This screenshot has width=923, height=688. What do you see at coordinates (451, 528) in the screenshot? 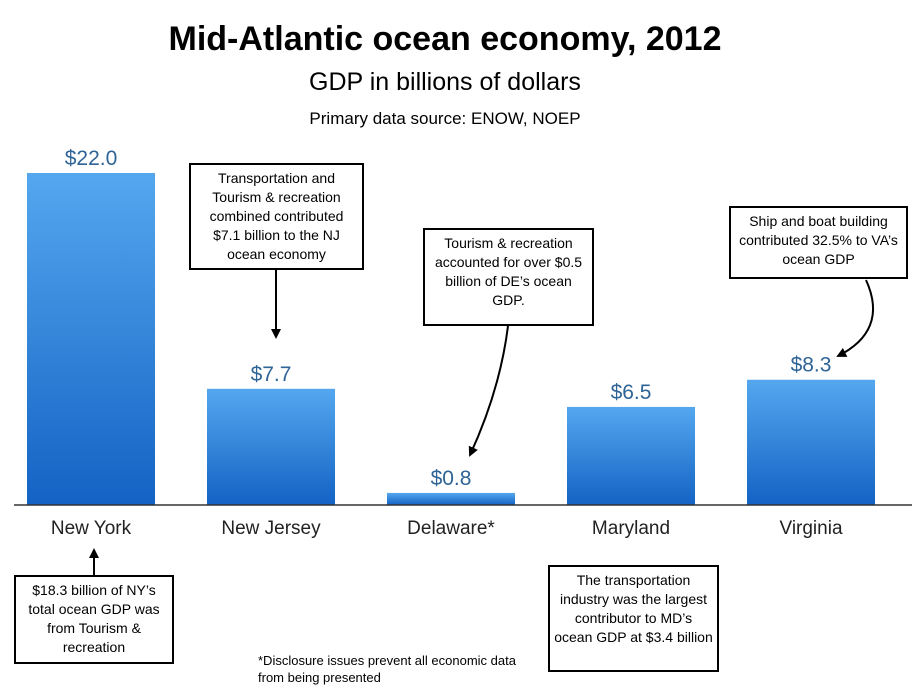
I see `category-label-delaware: Delaware*` at bounding box center [451, 528].